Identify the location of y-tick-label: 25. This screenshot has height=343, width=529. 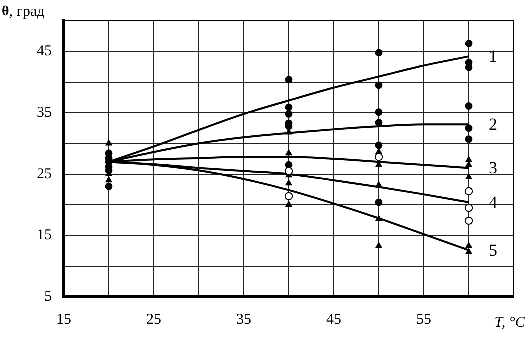
(44, 174).